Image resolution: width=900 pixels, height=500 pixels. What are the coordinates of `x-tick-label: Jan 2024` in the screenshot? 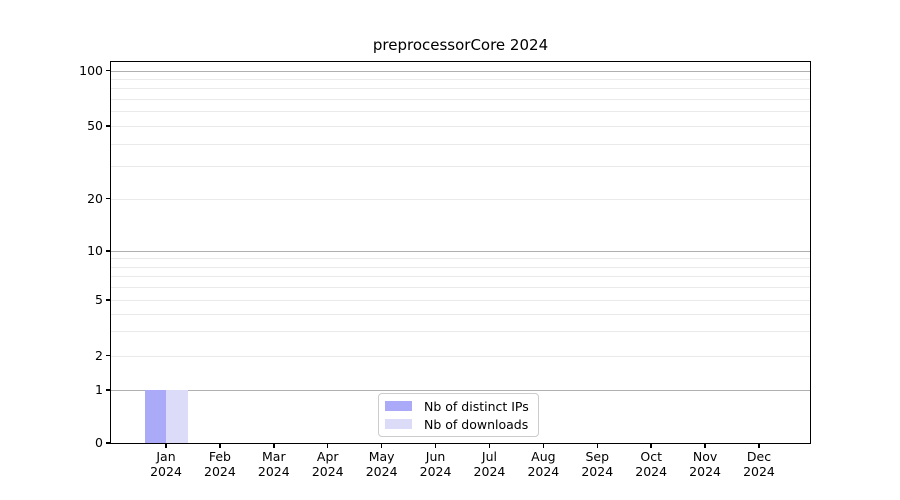 It's located at (166, 464).